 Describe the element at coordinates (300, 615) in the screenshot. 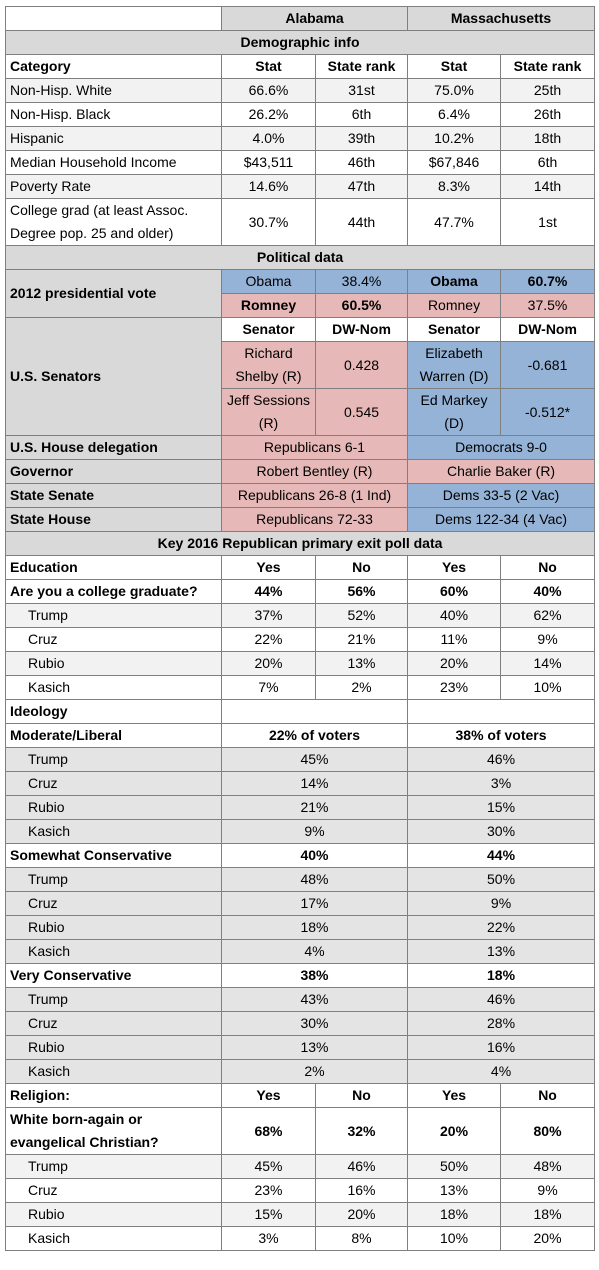

I see `table-row: Trump 37% 52% 40% 62%` at that location.